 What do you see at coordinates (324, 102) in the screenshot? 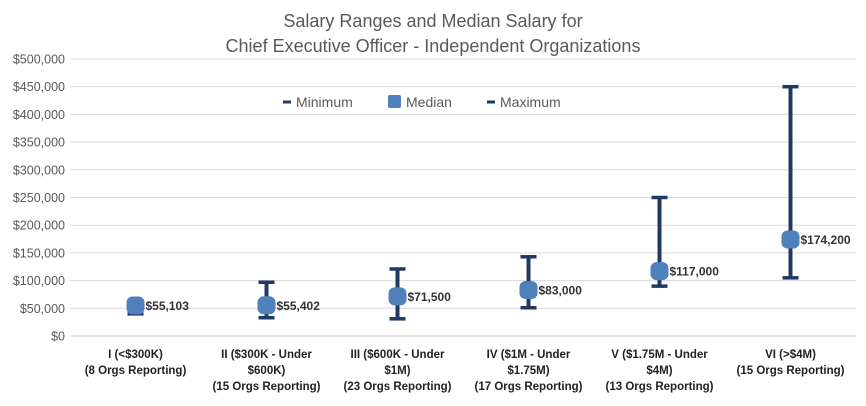
I see `legend-minimum-label: Minimum` at bounding box center [324, 102].